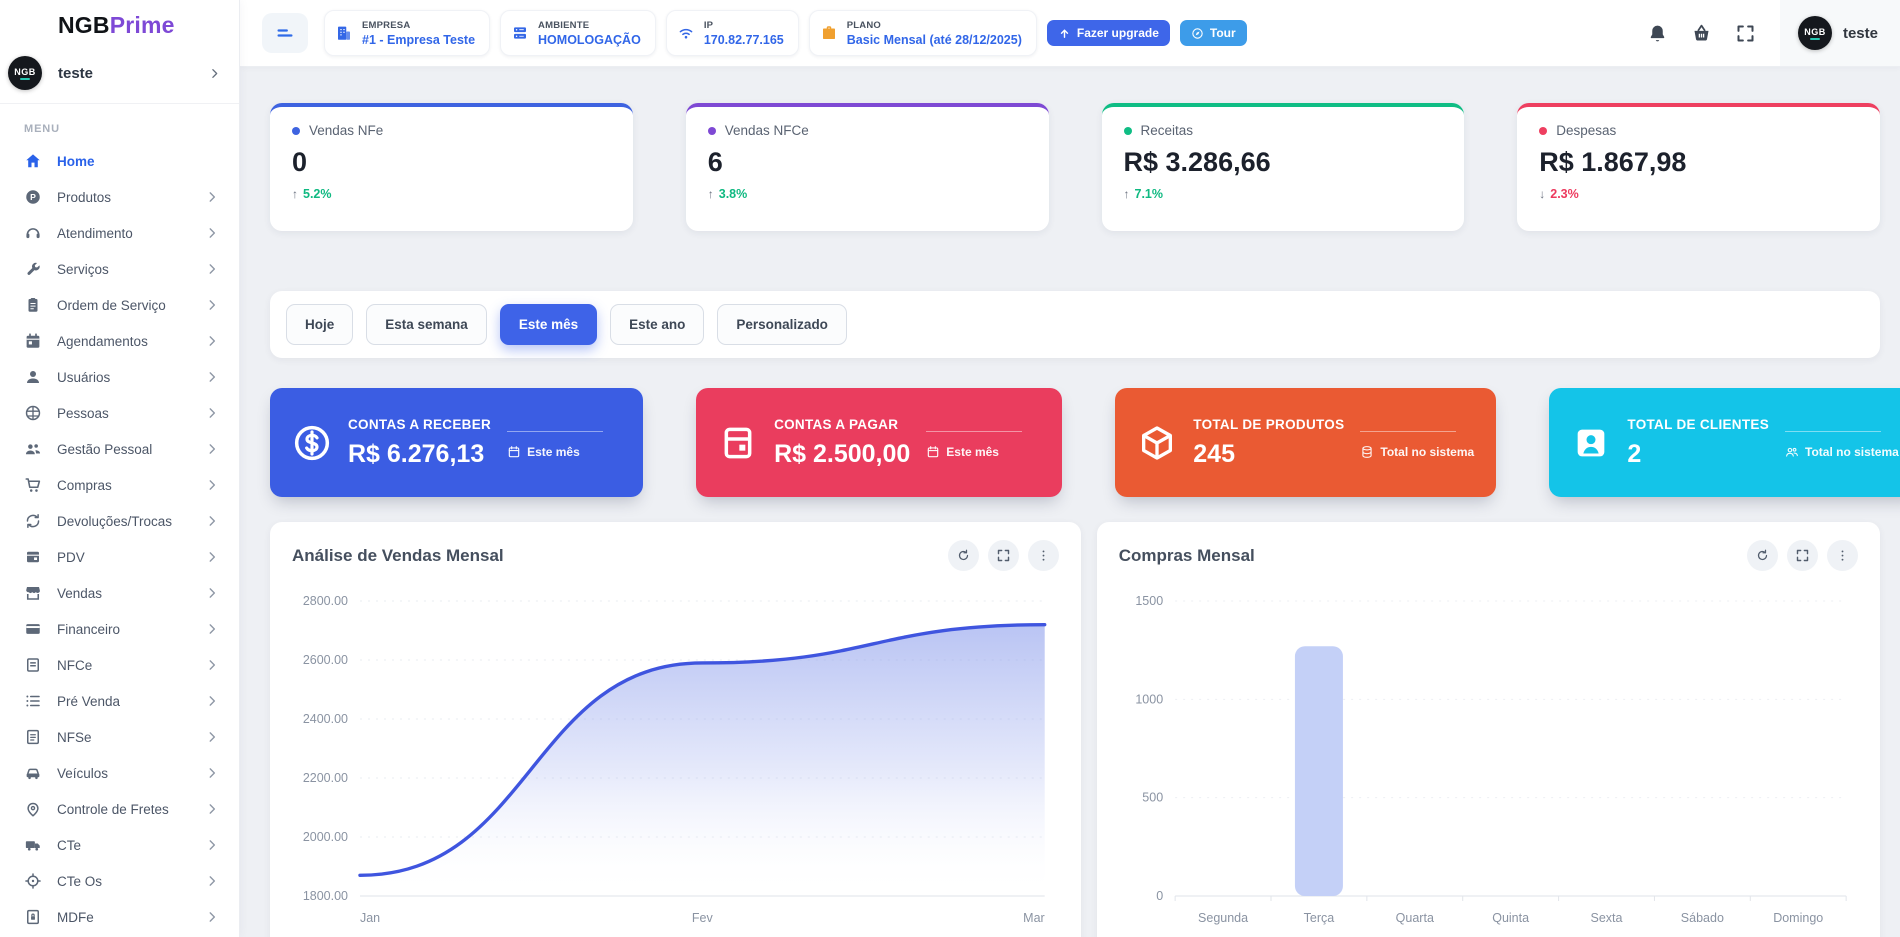 The width and height of the screenshot is (1900, 937). What do you see at coordinates (386, 25) in the screenshot?
I see `chip-label: EMPRESA` at bounding box center [386, 25].